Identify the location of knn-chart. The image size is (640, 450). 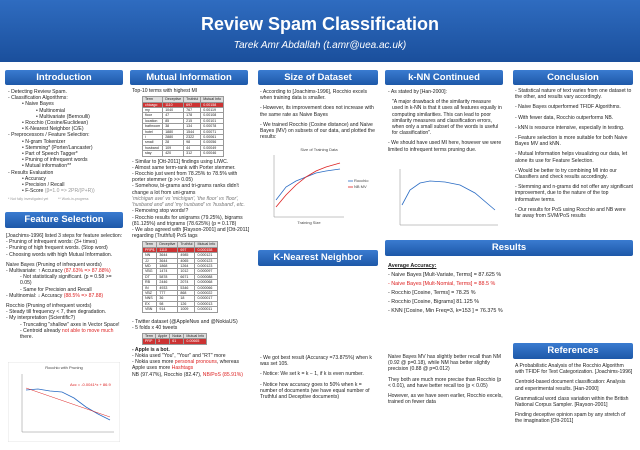
(448, 197).